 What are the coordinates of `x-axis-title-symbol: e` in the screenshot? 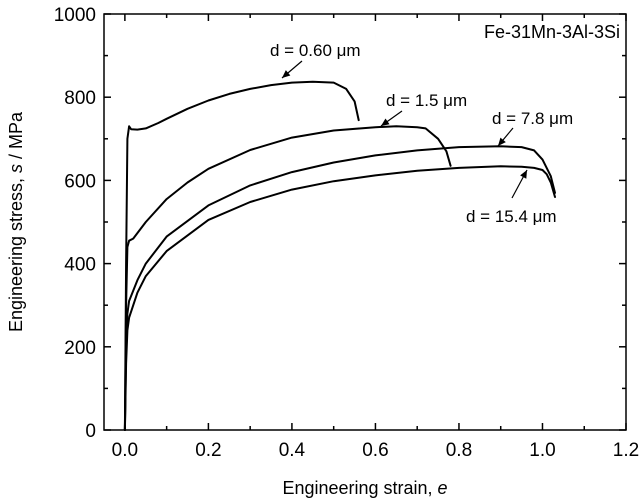 It's located at (443, 488).